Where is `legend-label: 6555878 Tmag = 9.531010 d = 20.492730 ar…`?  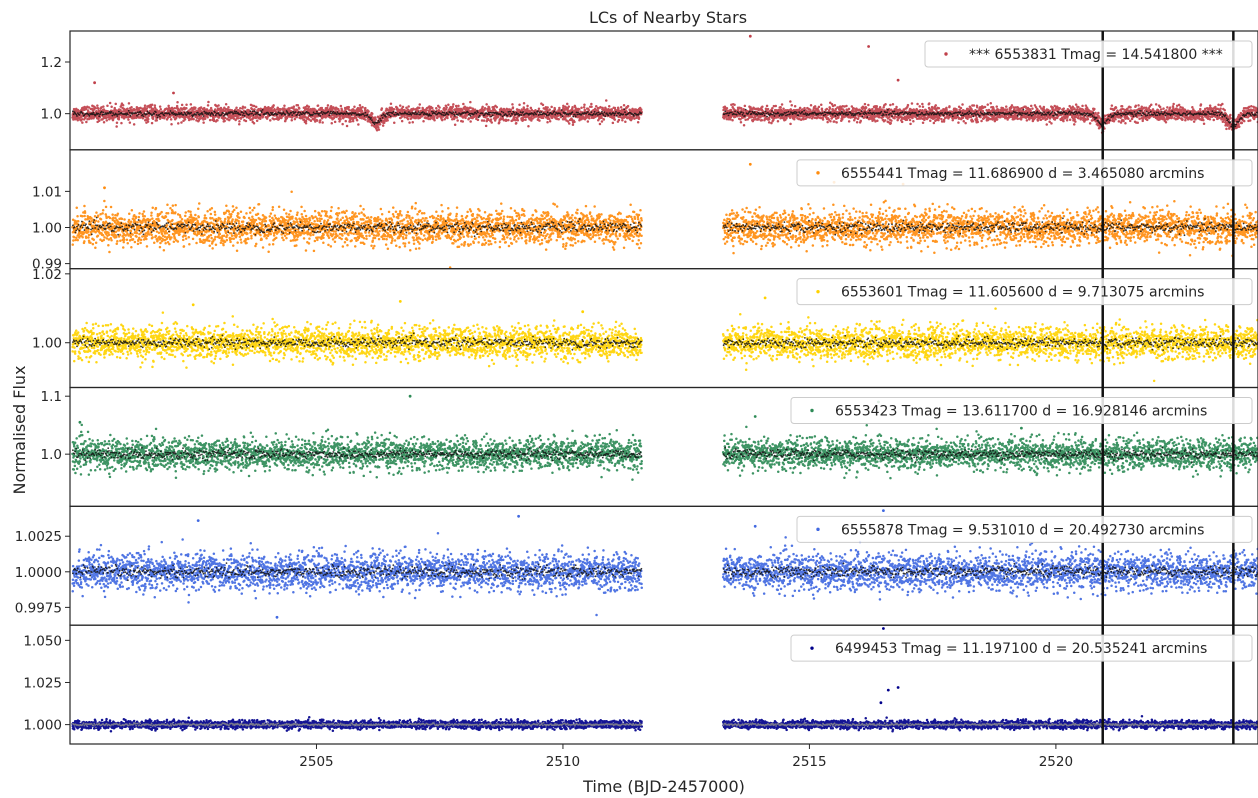
legend-label: 6555878 Tmag = 9.531010 d = 20.492730 ar… is located at coordinates (1022, 530).